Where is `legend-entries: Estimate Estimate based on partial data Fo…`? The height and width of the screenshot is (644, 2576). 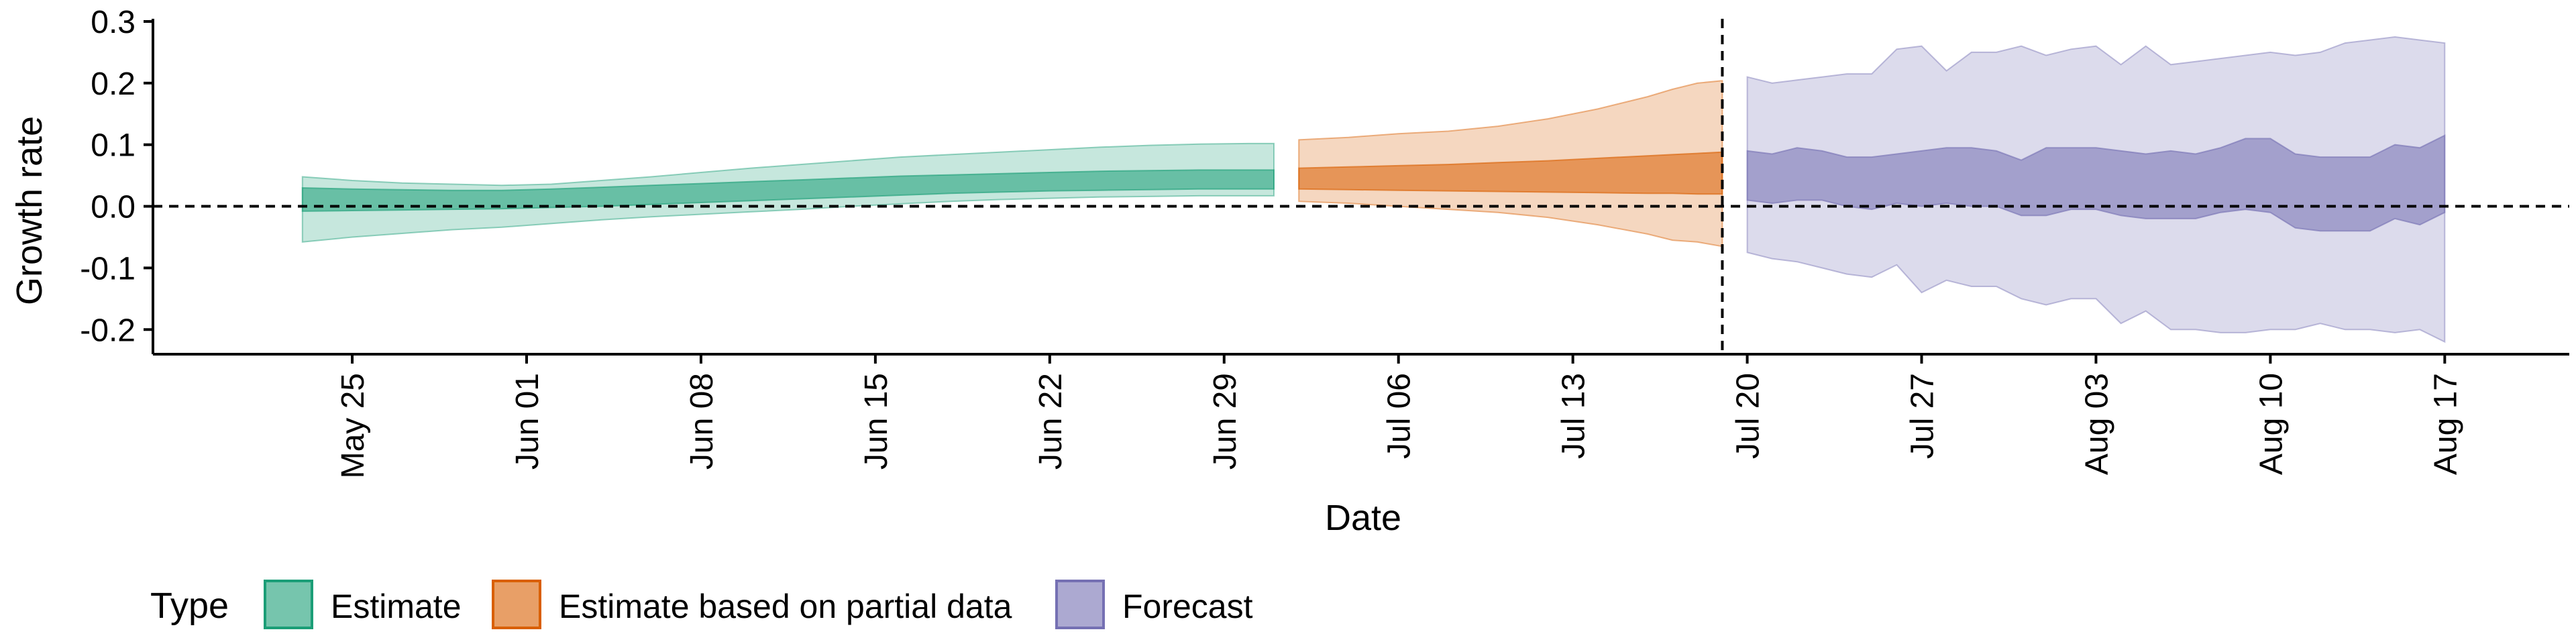
legend-entries: Estimate Estimate based on partial data Fo… is located at coordinates (758, 604).